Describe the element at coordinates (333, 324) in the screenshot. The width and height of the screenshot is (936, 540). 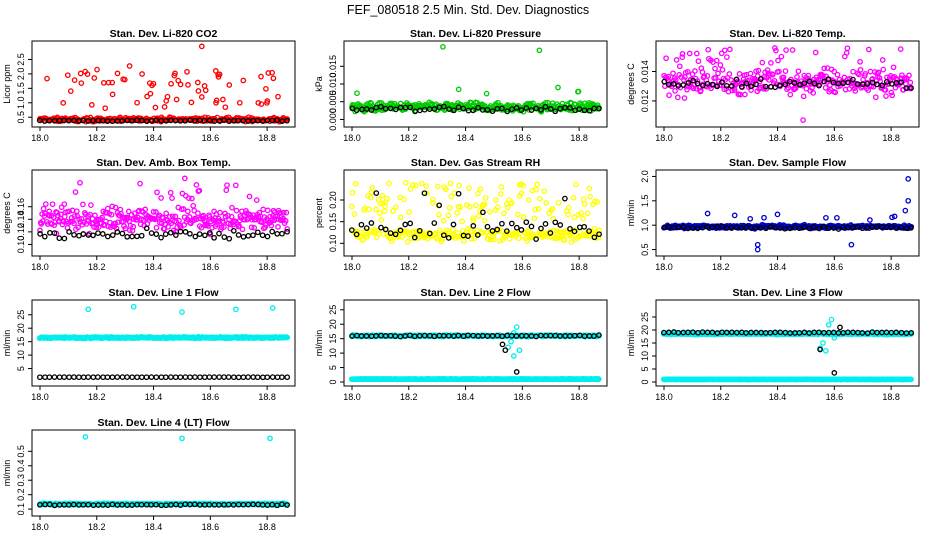
I see `y-tick-label: 20` at that location.